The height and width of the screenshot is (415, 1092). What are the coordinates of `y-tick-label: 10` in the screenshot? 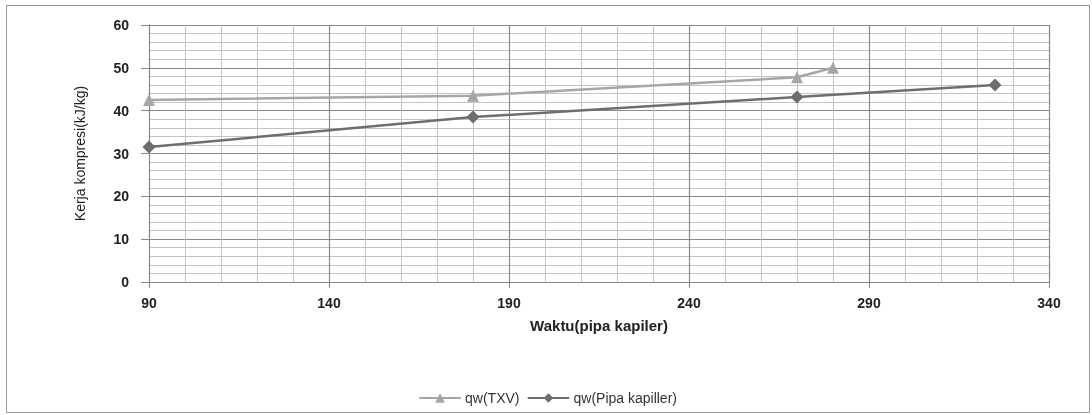 It's located at (121, 239).